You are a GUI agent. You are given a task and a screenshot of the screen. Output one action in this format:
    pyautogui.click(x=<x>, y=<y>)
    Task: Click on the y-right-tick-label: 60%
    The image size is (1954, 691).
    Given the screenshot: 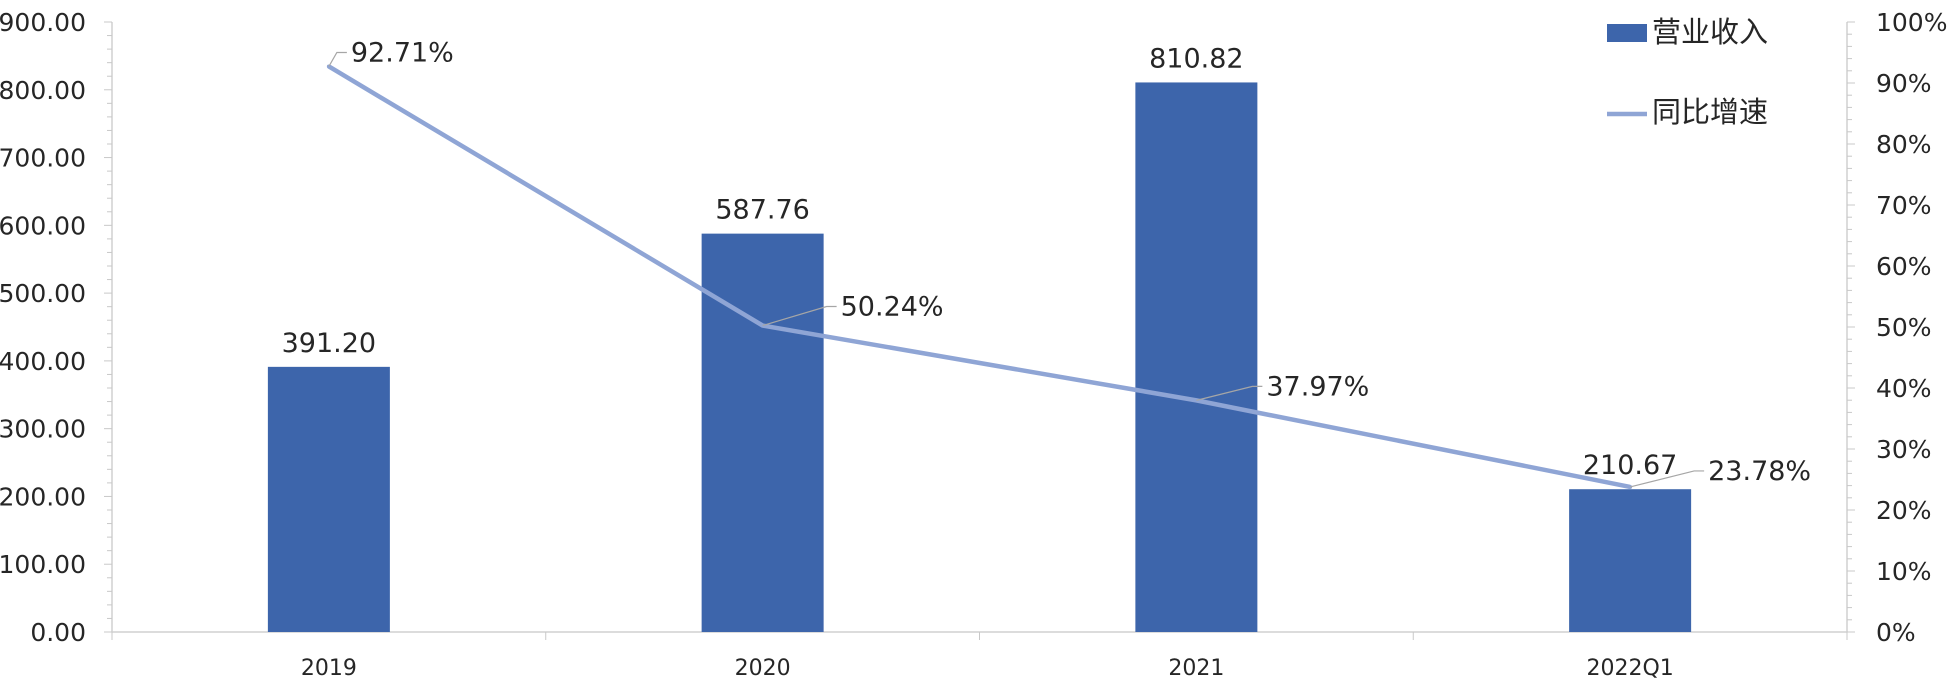 What is the action you would take?
    pyautogui.click(x=1904, y=266)
    